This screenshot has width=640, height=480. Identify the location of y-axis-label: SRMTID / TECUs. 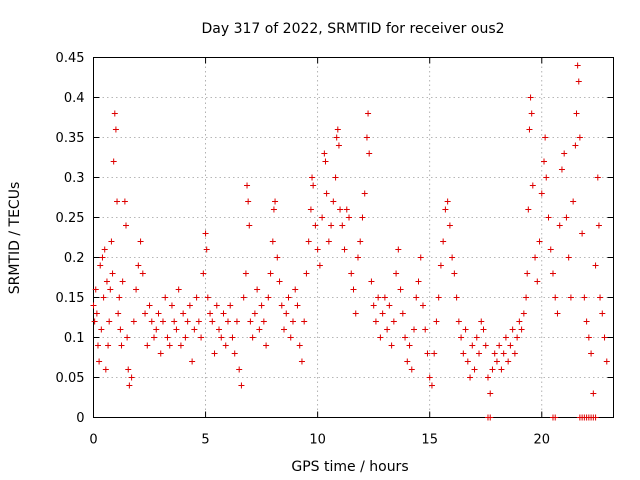
(15, 238).